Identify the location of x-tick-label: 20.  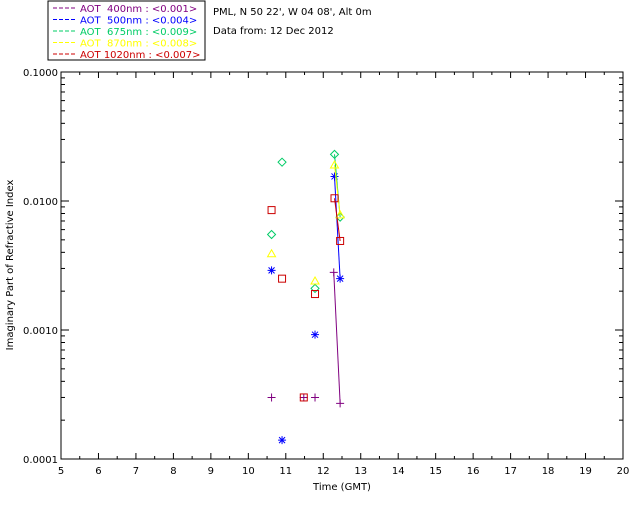
(623, 471).